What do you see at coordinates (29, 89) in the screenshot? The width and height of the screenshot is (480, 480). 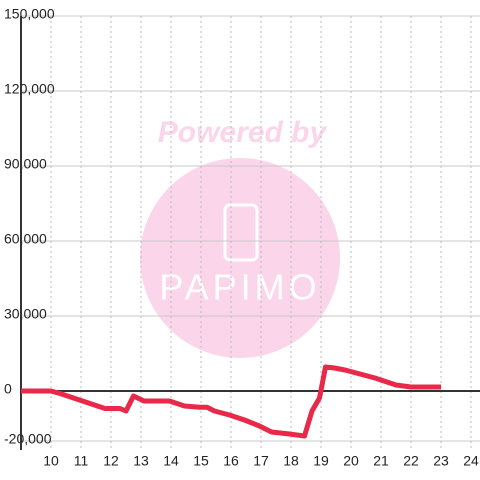 I see `y-tick-label: 120,000` at bounding box center [29, 89].